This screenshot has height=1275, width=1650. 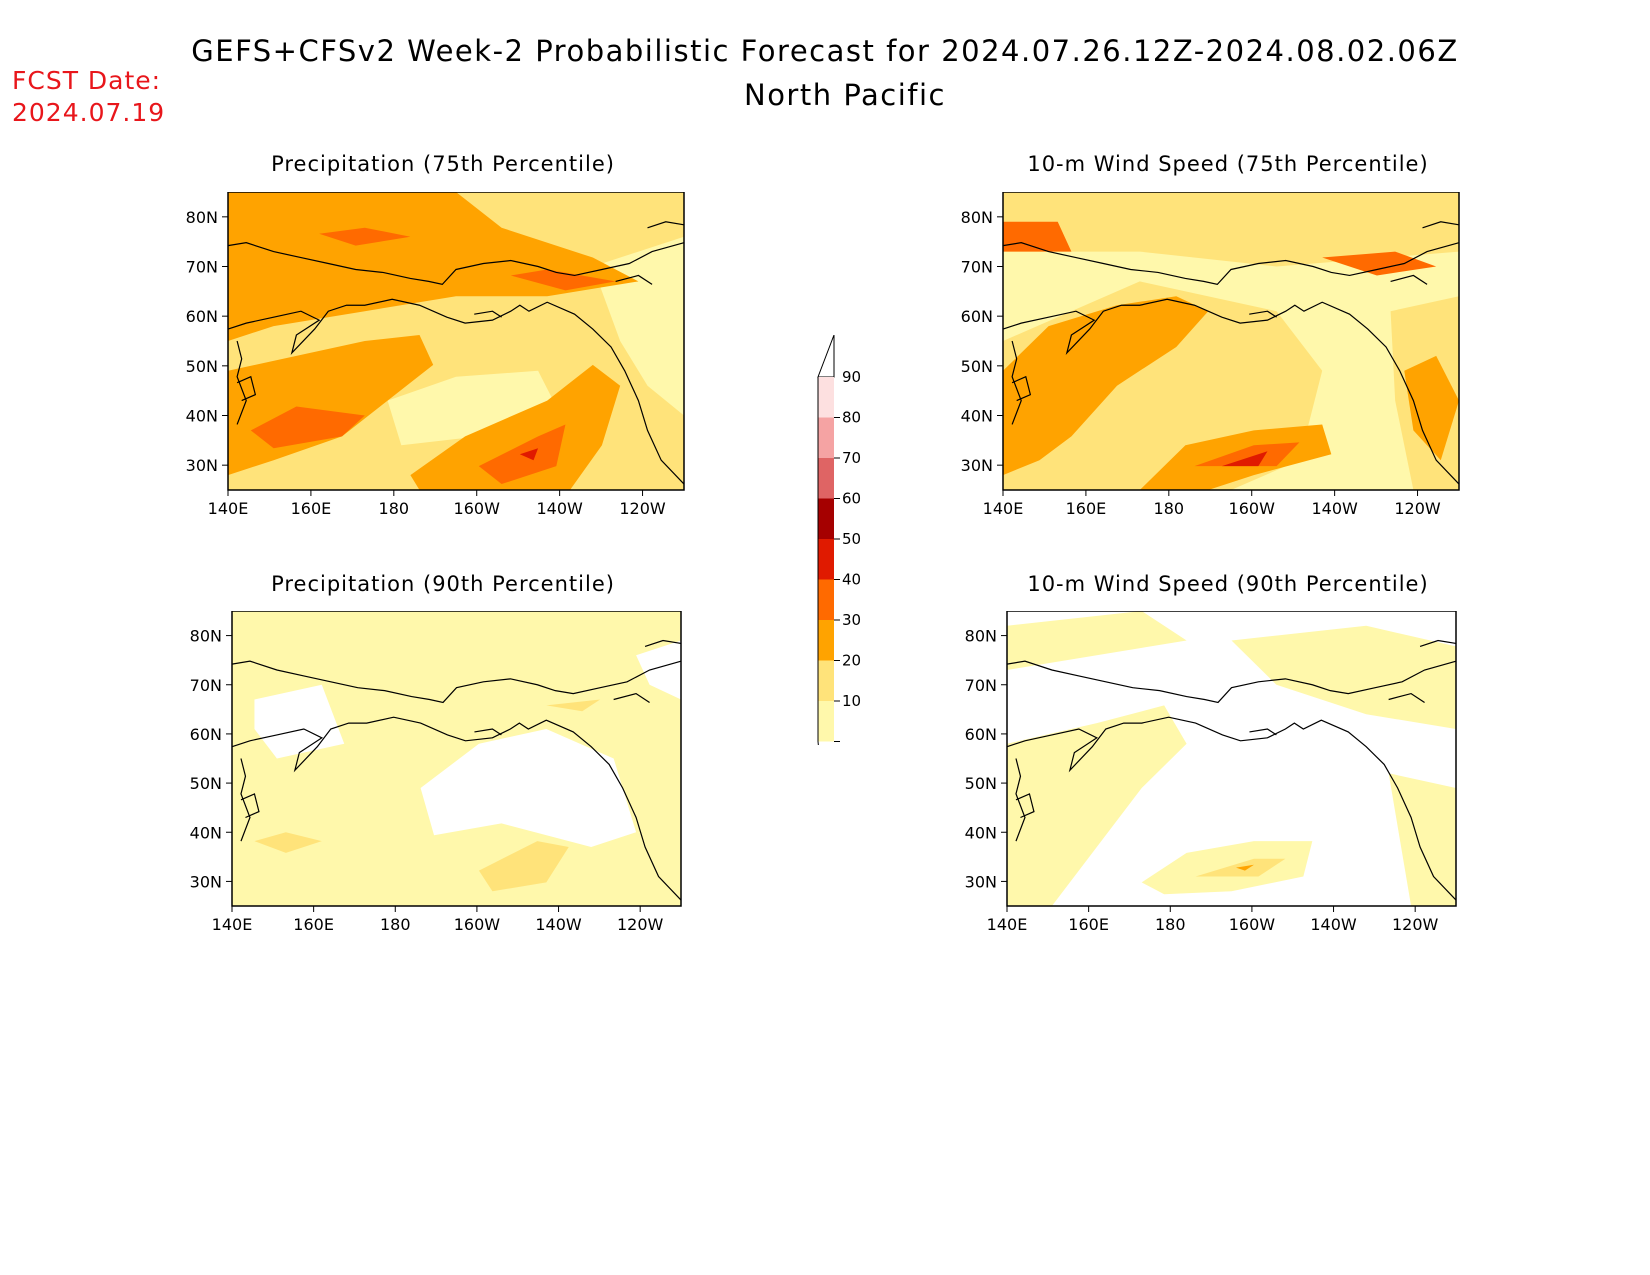 I want to click on colorbar-label: 60, so click(x=851, y=499).